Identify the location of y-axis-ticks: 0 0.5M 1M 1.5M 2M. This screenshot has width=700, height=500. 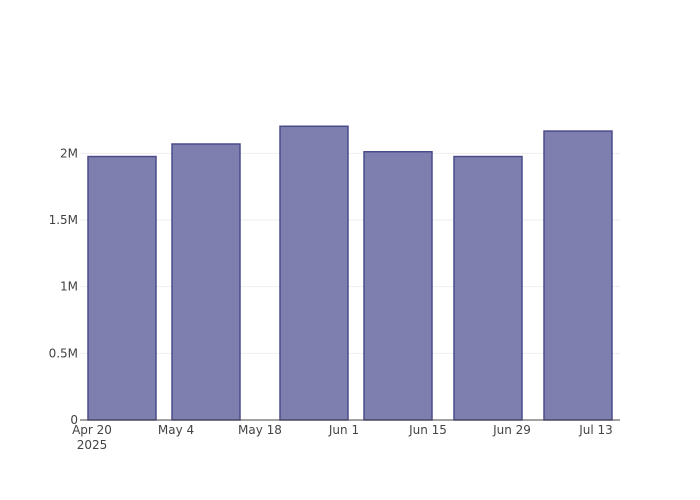
(63, 286).